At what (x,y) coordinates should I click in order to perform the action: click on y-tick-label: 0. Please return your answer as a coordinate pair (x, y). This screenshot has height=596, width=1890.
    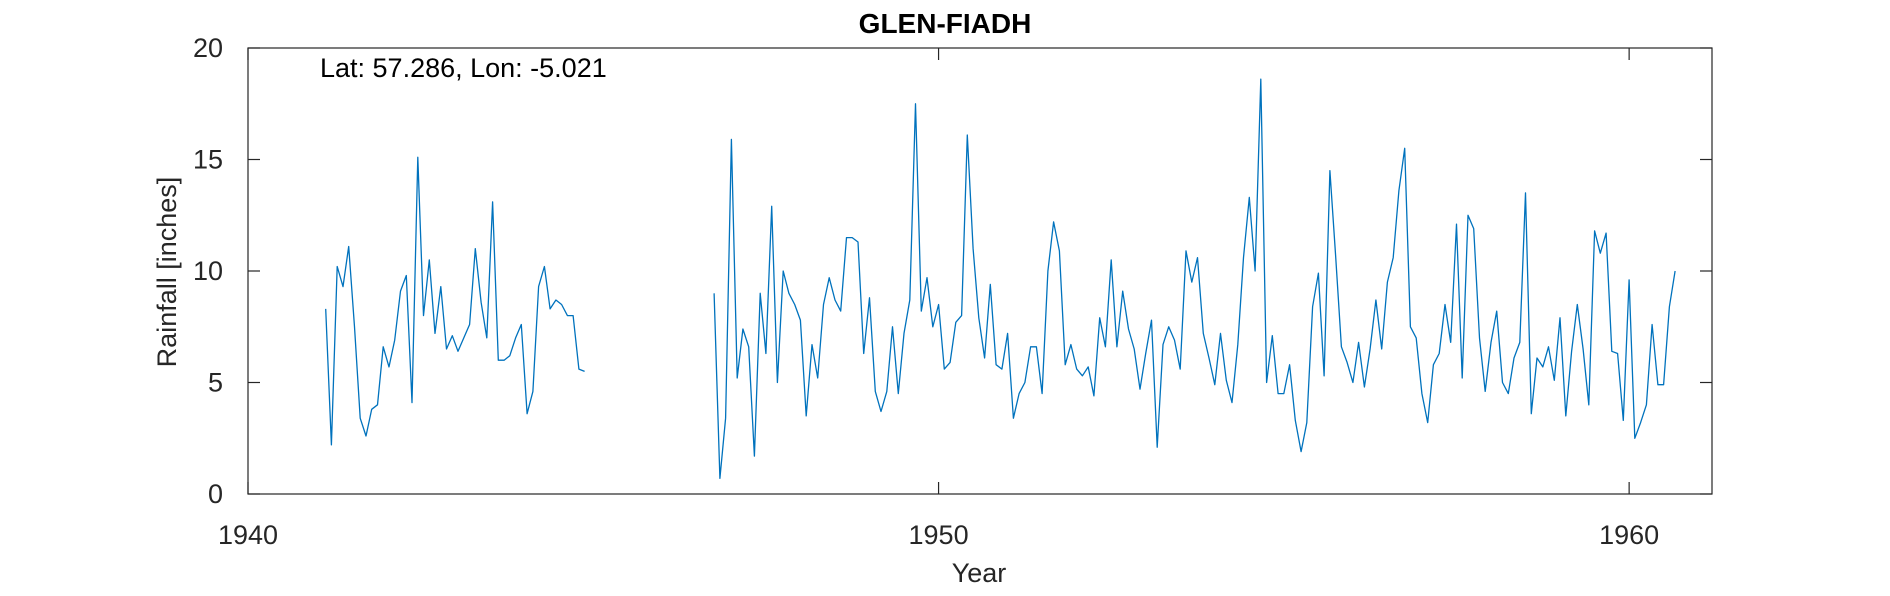
    Looking at the image, I should click on (215, 494).